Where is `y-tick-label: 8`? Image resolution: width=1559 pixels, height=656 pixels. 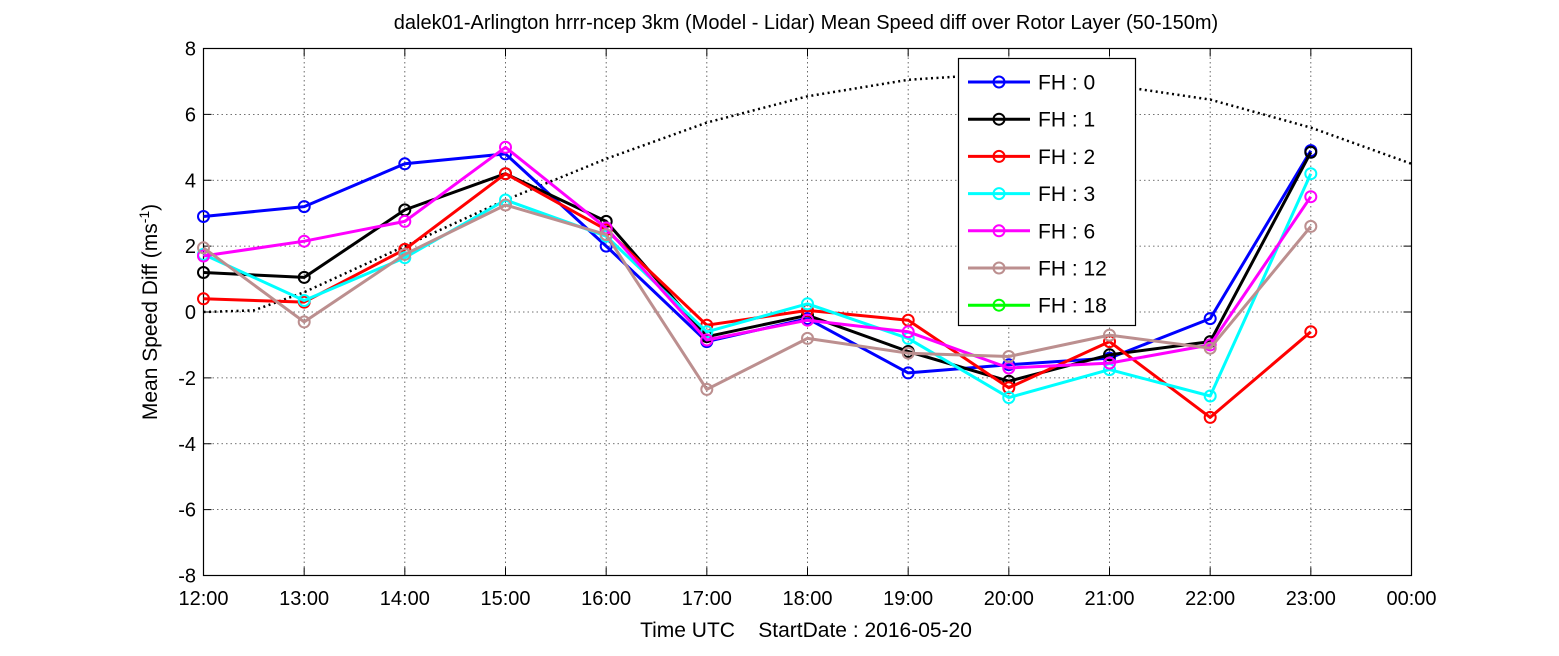 y-tick-label: 8 is located at coordinates (190, 50).